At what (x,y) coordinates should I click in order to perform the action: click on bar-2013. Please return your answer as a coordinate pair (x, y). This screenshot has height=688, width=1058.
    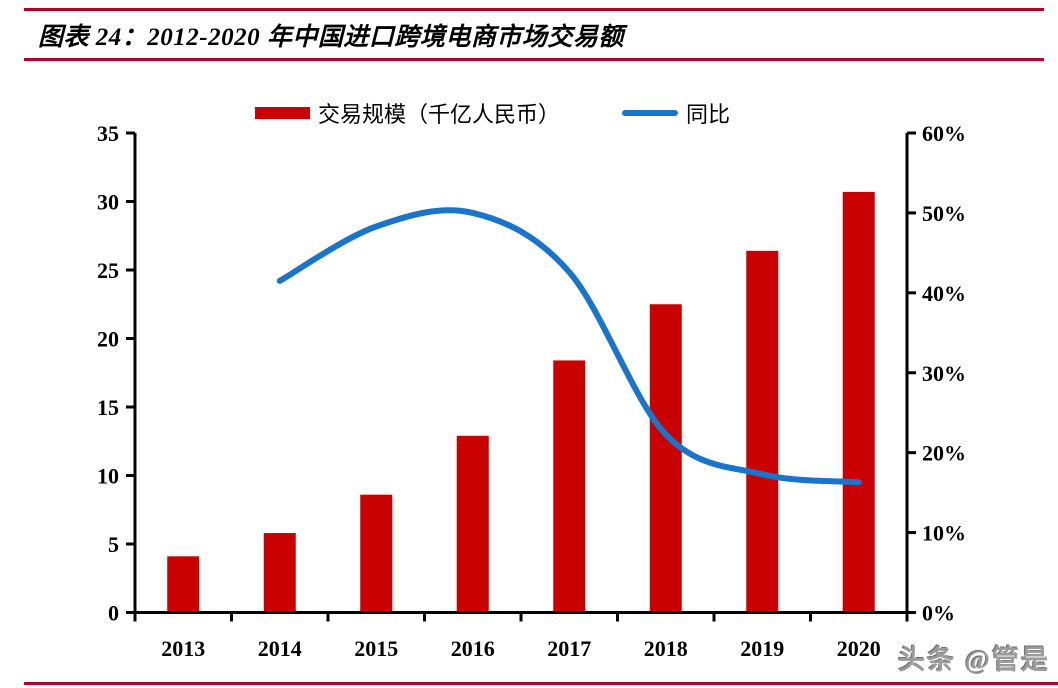
    Looking at the image, I should click on (183, 584).